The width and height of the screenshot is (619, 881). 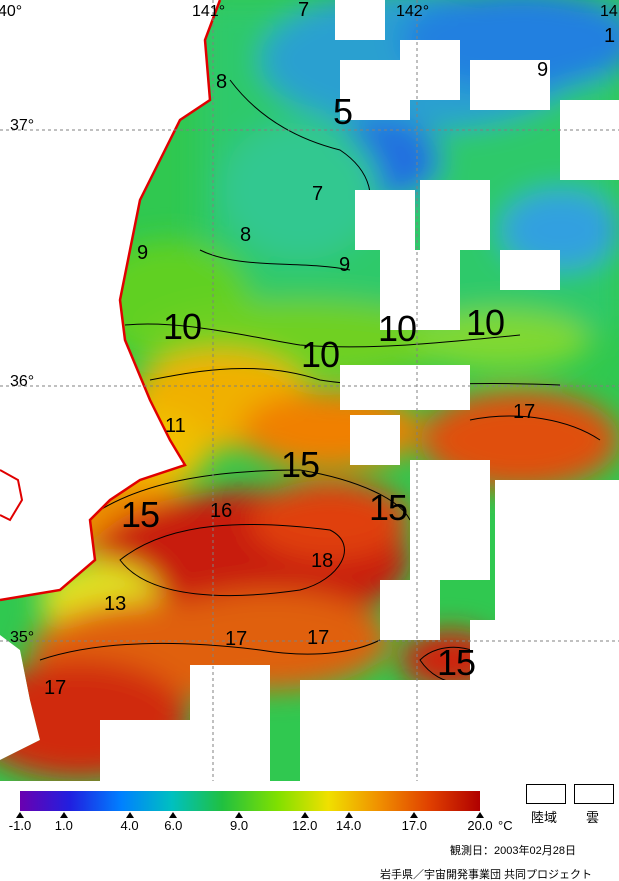 I want to click on scale-tick-label: 17.0, so click(x=414, y=825).